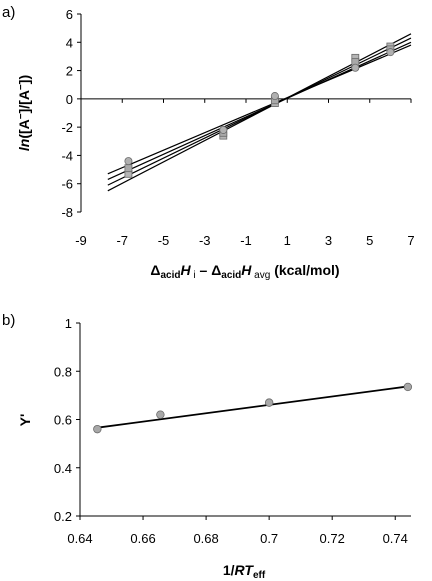 This screenshot has width=432, height=581. Describe the element at coordinates (205, 538) in the screenshot. I see `x-tick-label-b: 0.68` at that location.